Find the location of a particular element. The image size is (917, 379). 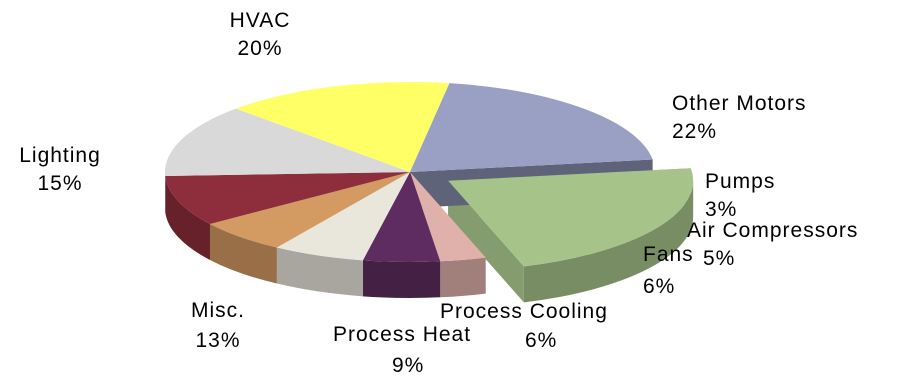

slice-process-cooling is located at coordinates (309, 210).